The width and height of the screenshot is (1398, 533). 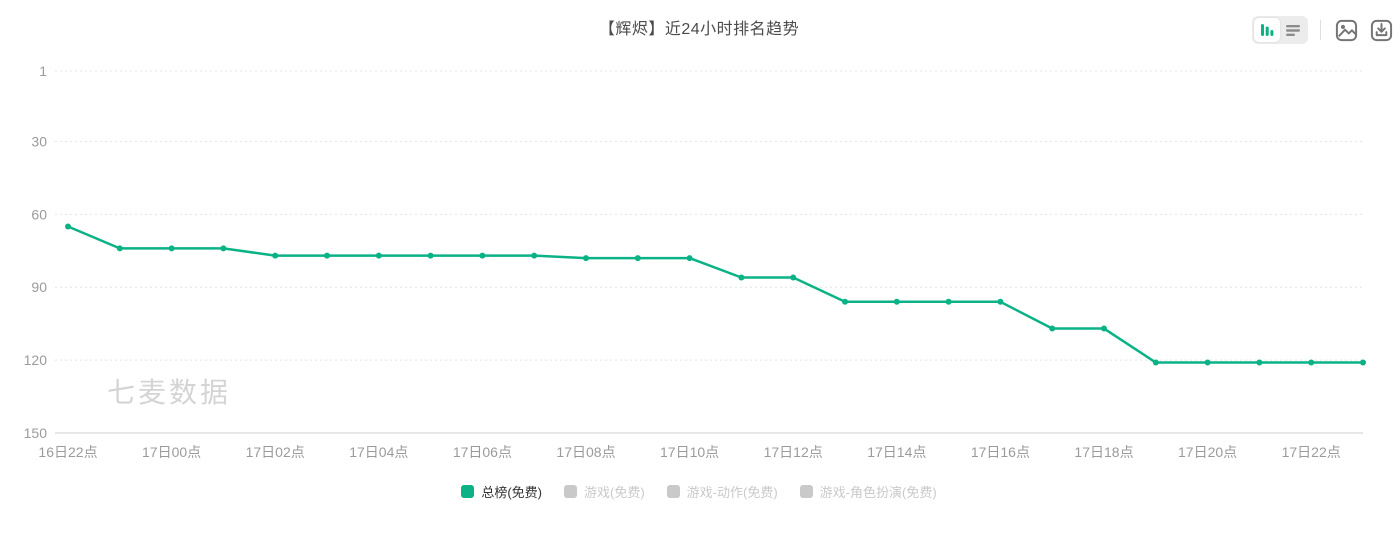 What do you see at coordinates (585, 452) in the screenshot?
I see `x-axis-label: 17日08点` at bounding box center [585, 452].